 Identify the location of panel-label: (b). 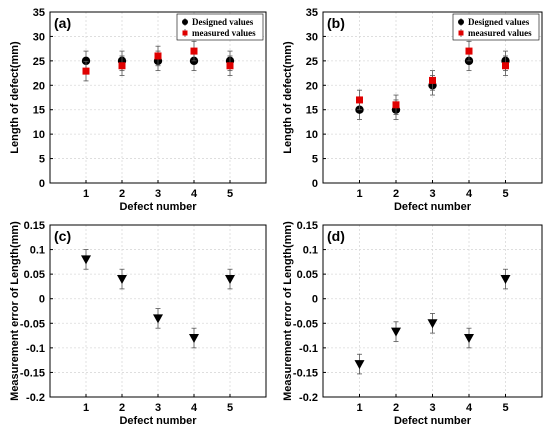
(336, 23).